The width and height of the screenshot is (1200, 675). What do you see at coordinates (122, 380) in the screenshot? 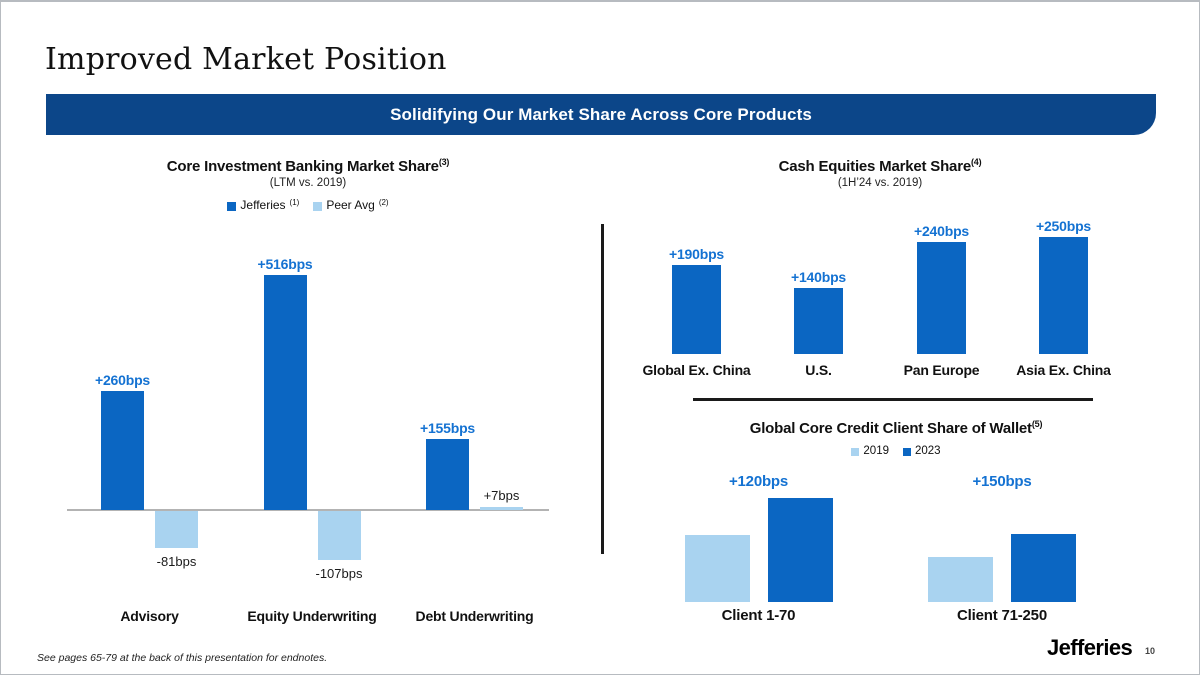
I see `value-label-jefferies-0: +260bps` at bounding box center [122, 380].